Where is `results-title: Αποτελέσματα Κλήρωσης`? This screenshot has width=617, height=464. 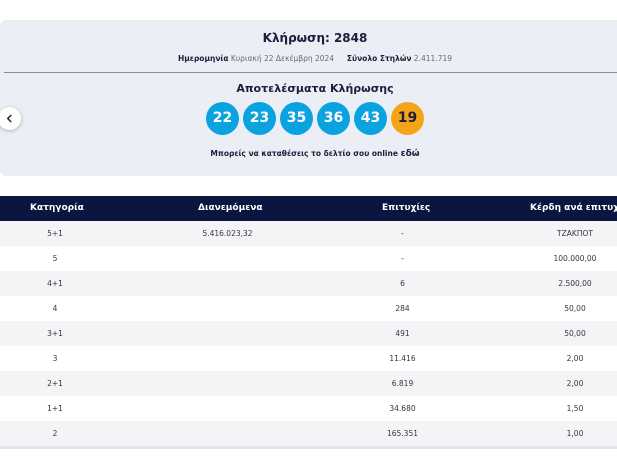
results-title: Αποτελέσματα Κλήρωσης is located at coordinates (315, 88).